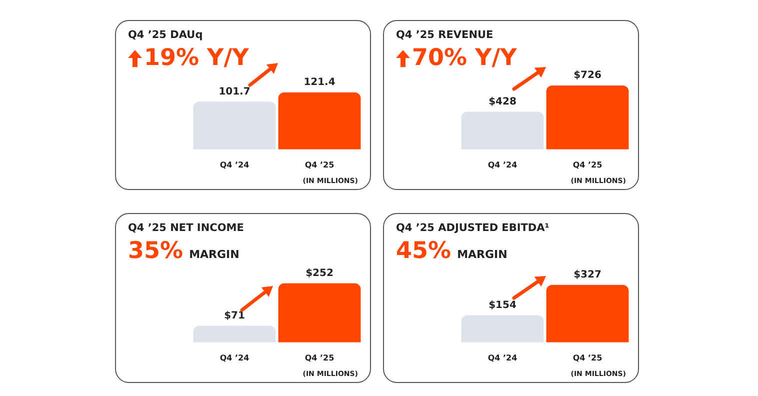 Image resolution: width=758 pixels, height=396 pixels. What do you see at coordinates (473, 228) in the screenshot?
I see `chart-title: Q4 ’25 ADJUSTED EBITDA¹` at bounding box center [473, 228].